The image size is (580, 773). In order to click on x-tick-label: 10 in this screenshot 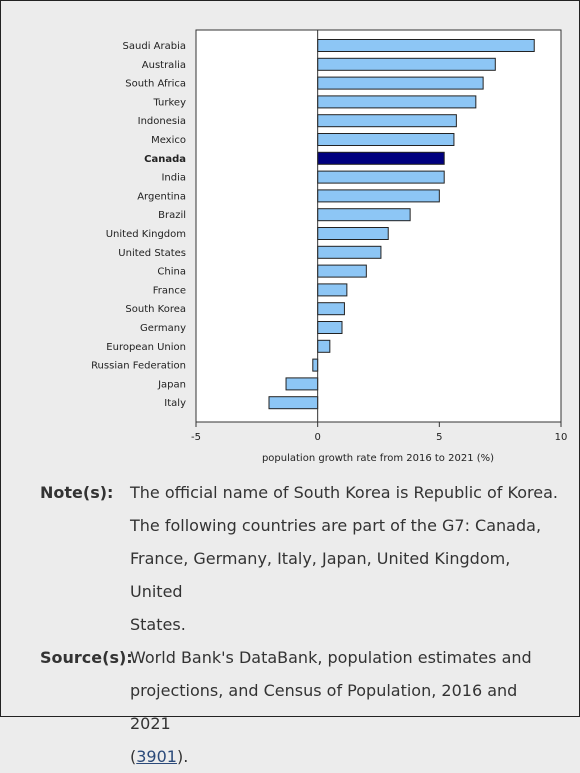, I will do `click(561, 437)`.